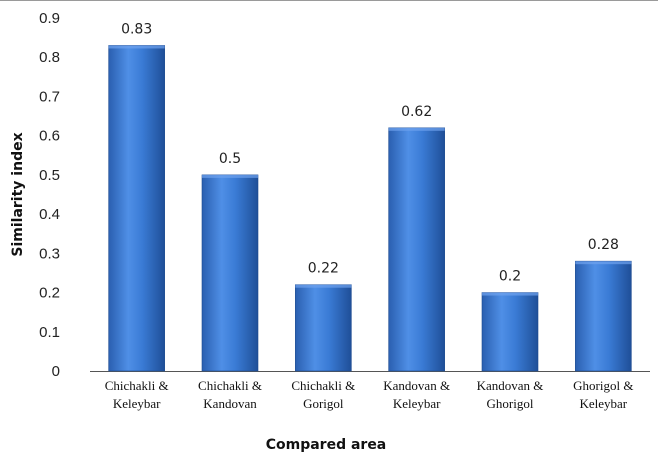 This screenshot has height=454, width=658. Describe the element at coordinates (49, 96) in the screenshot. I see `y-tick-label: 0.7` at that location.